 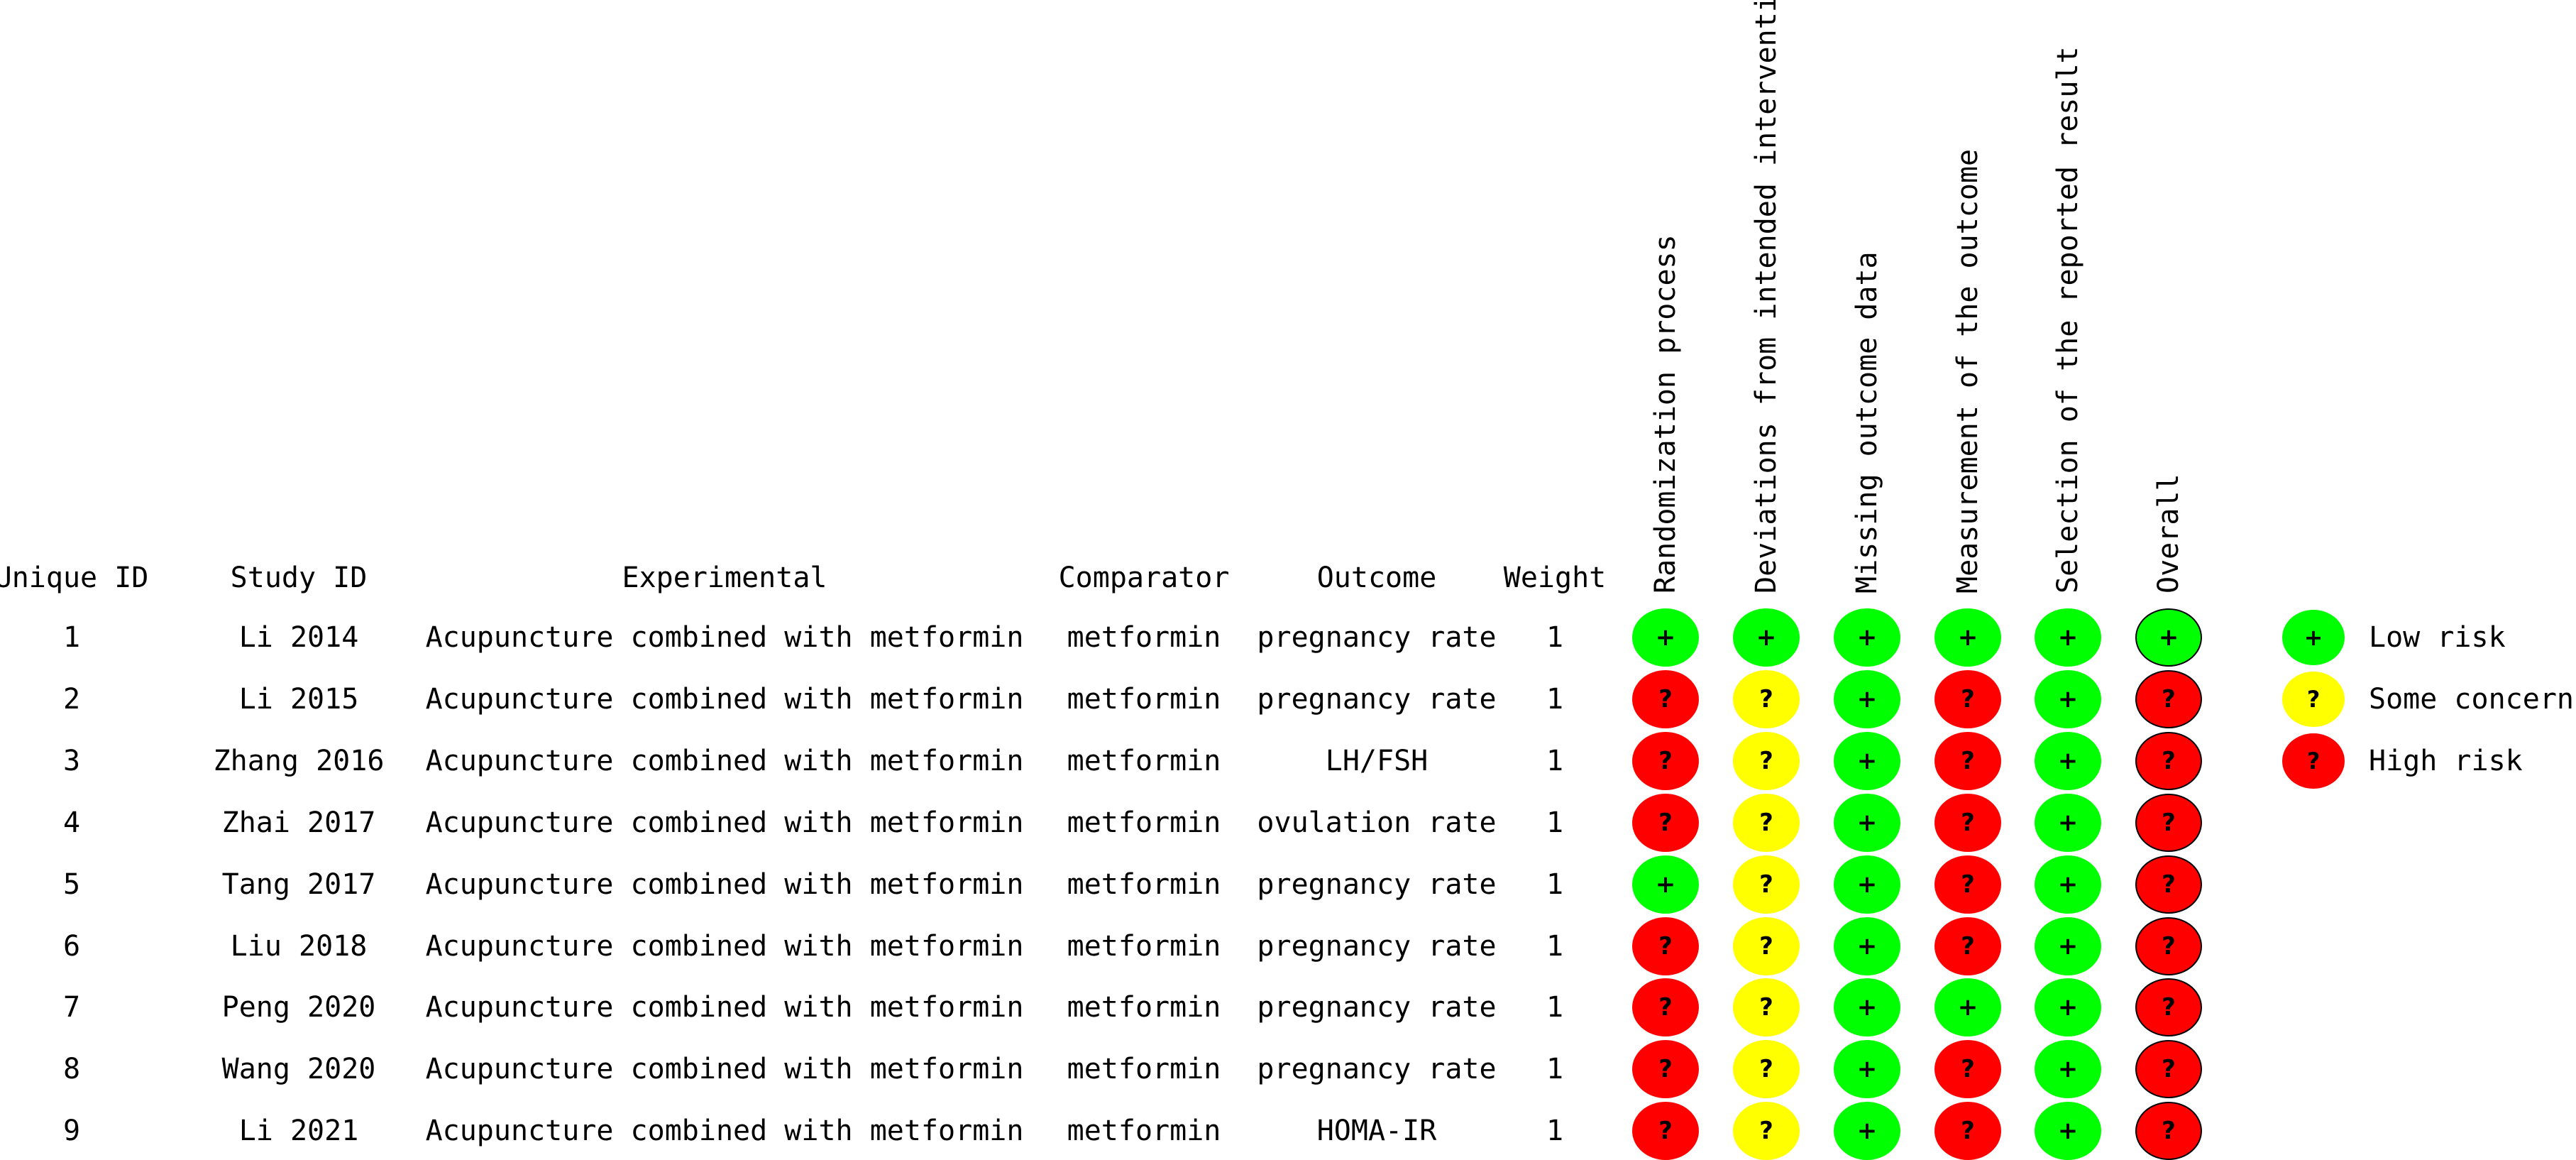 What do you see at coordinates (299, 946) in the screenshot?
I see `cell-study-id: Liu 2018` at bounding box center [299, 946].